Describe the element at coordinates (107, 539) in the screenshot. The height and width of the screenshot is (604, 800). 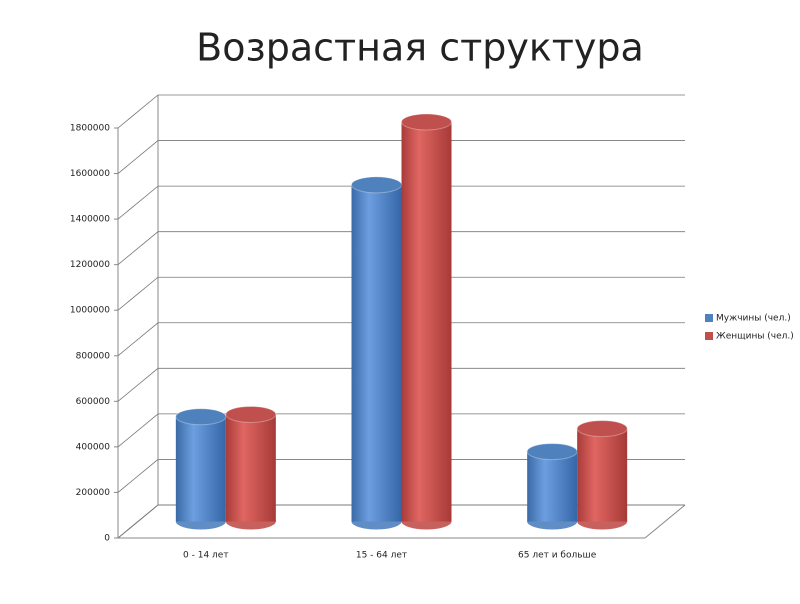
I see `y-tick-label: 0` at that location.